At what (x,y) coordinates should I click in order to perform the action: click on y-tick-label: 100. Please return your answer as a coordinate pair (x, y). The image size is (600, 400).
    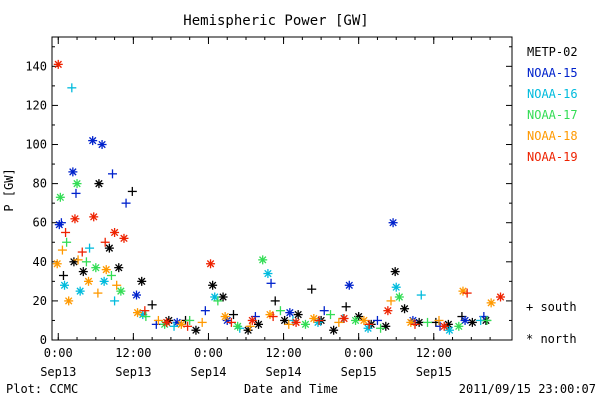
    Looking at the image, I should click on (36, 145).